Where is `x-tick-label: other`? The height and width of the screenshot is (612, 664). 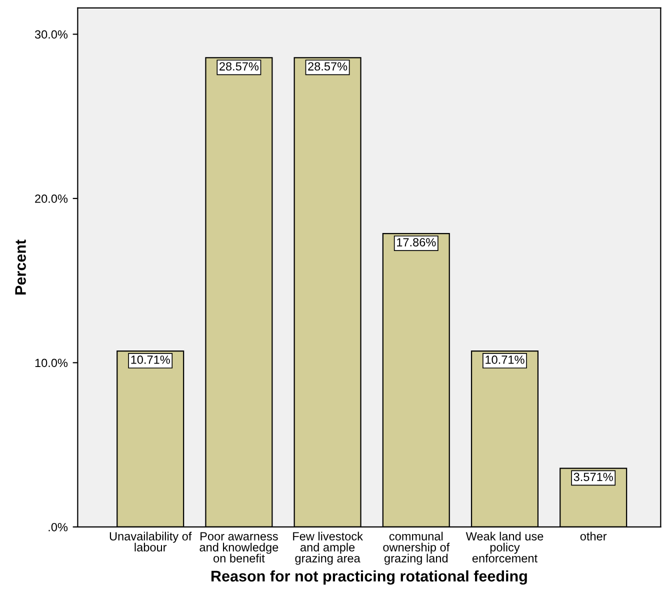
x-tick-label: other is located at coordinates (593, 536).